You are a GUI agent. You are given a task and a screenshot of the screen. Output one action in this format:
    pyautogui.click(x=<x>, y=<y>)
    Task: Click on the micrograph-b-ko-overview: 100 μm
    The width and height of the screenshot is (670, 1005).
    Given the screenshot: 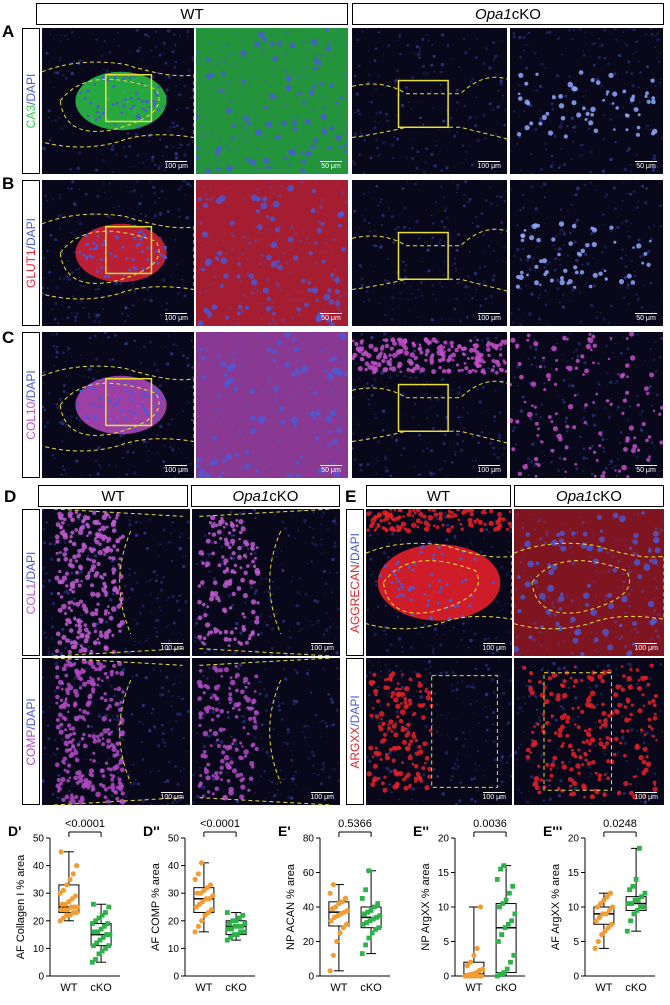 What is the action you would take?
    pyautogui.click(x=429, y=253)
    